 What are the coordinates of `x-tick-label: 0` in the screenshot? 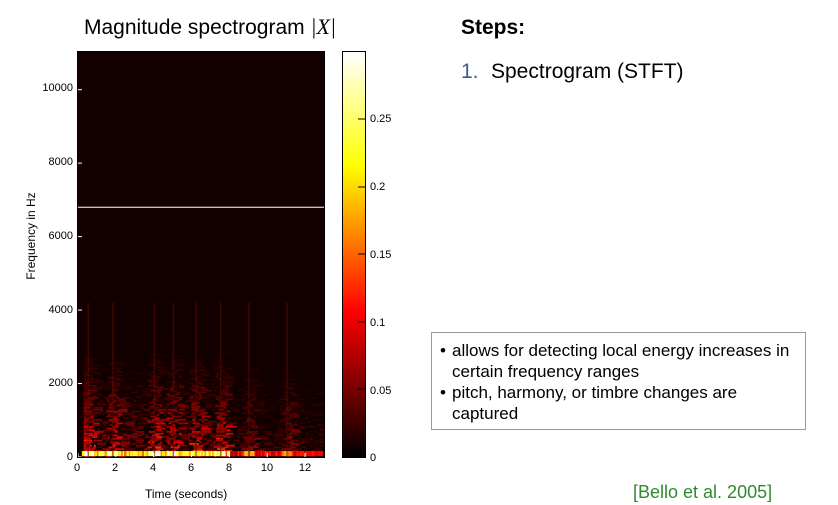 It's located at (77, 468).